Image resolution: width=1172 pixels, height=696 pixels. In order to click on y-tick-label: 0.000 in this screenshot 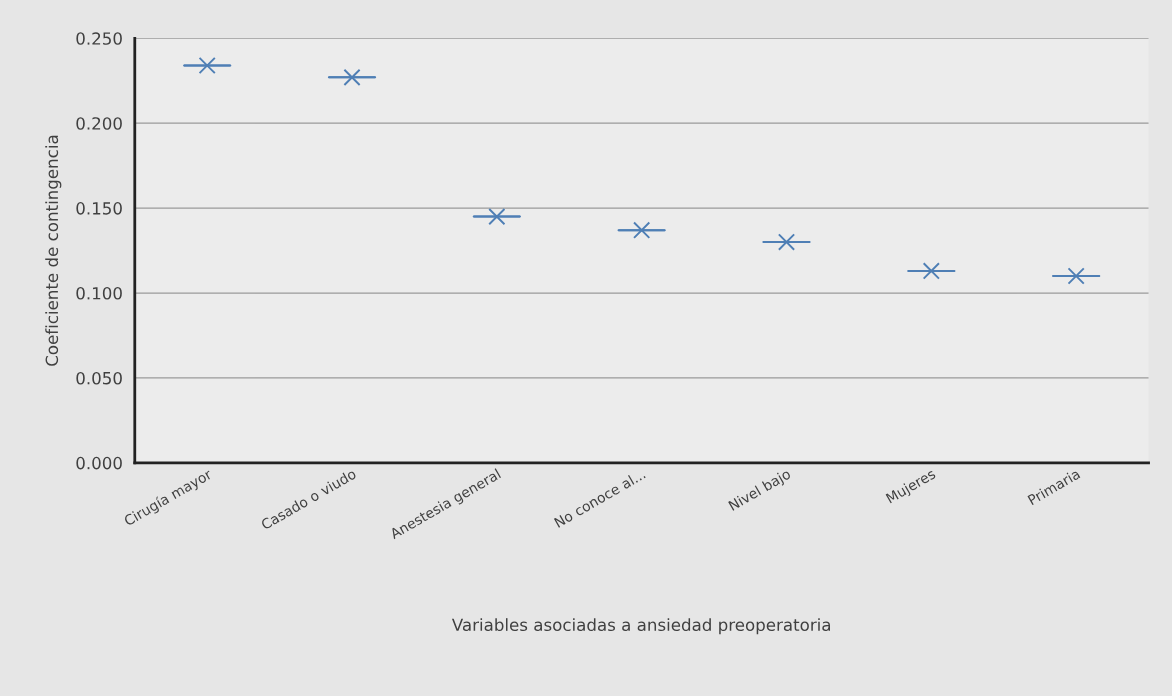, I will do `click(99, 463)`.